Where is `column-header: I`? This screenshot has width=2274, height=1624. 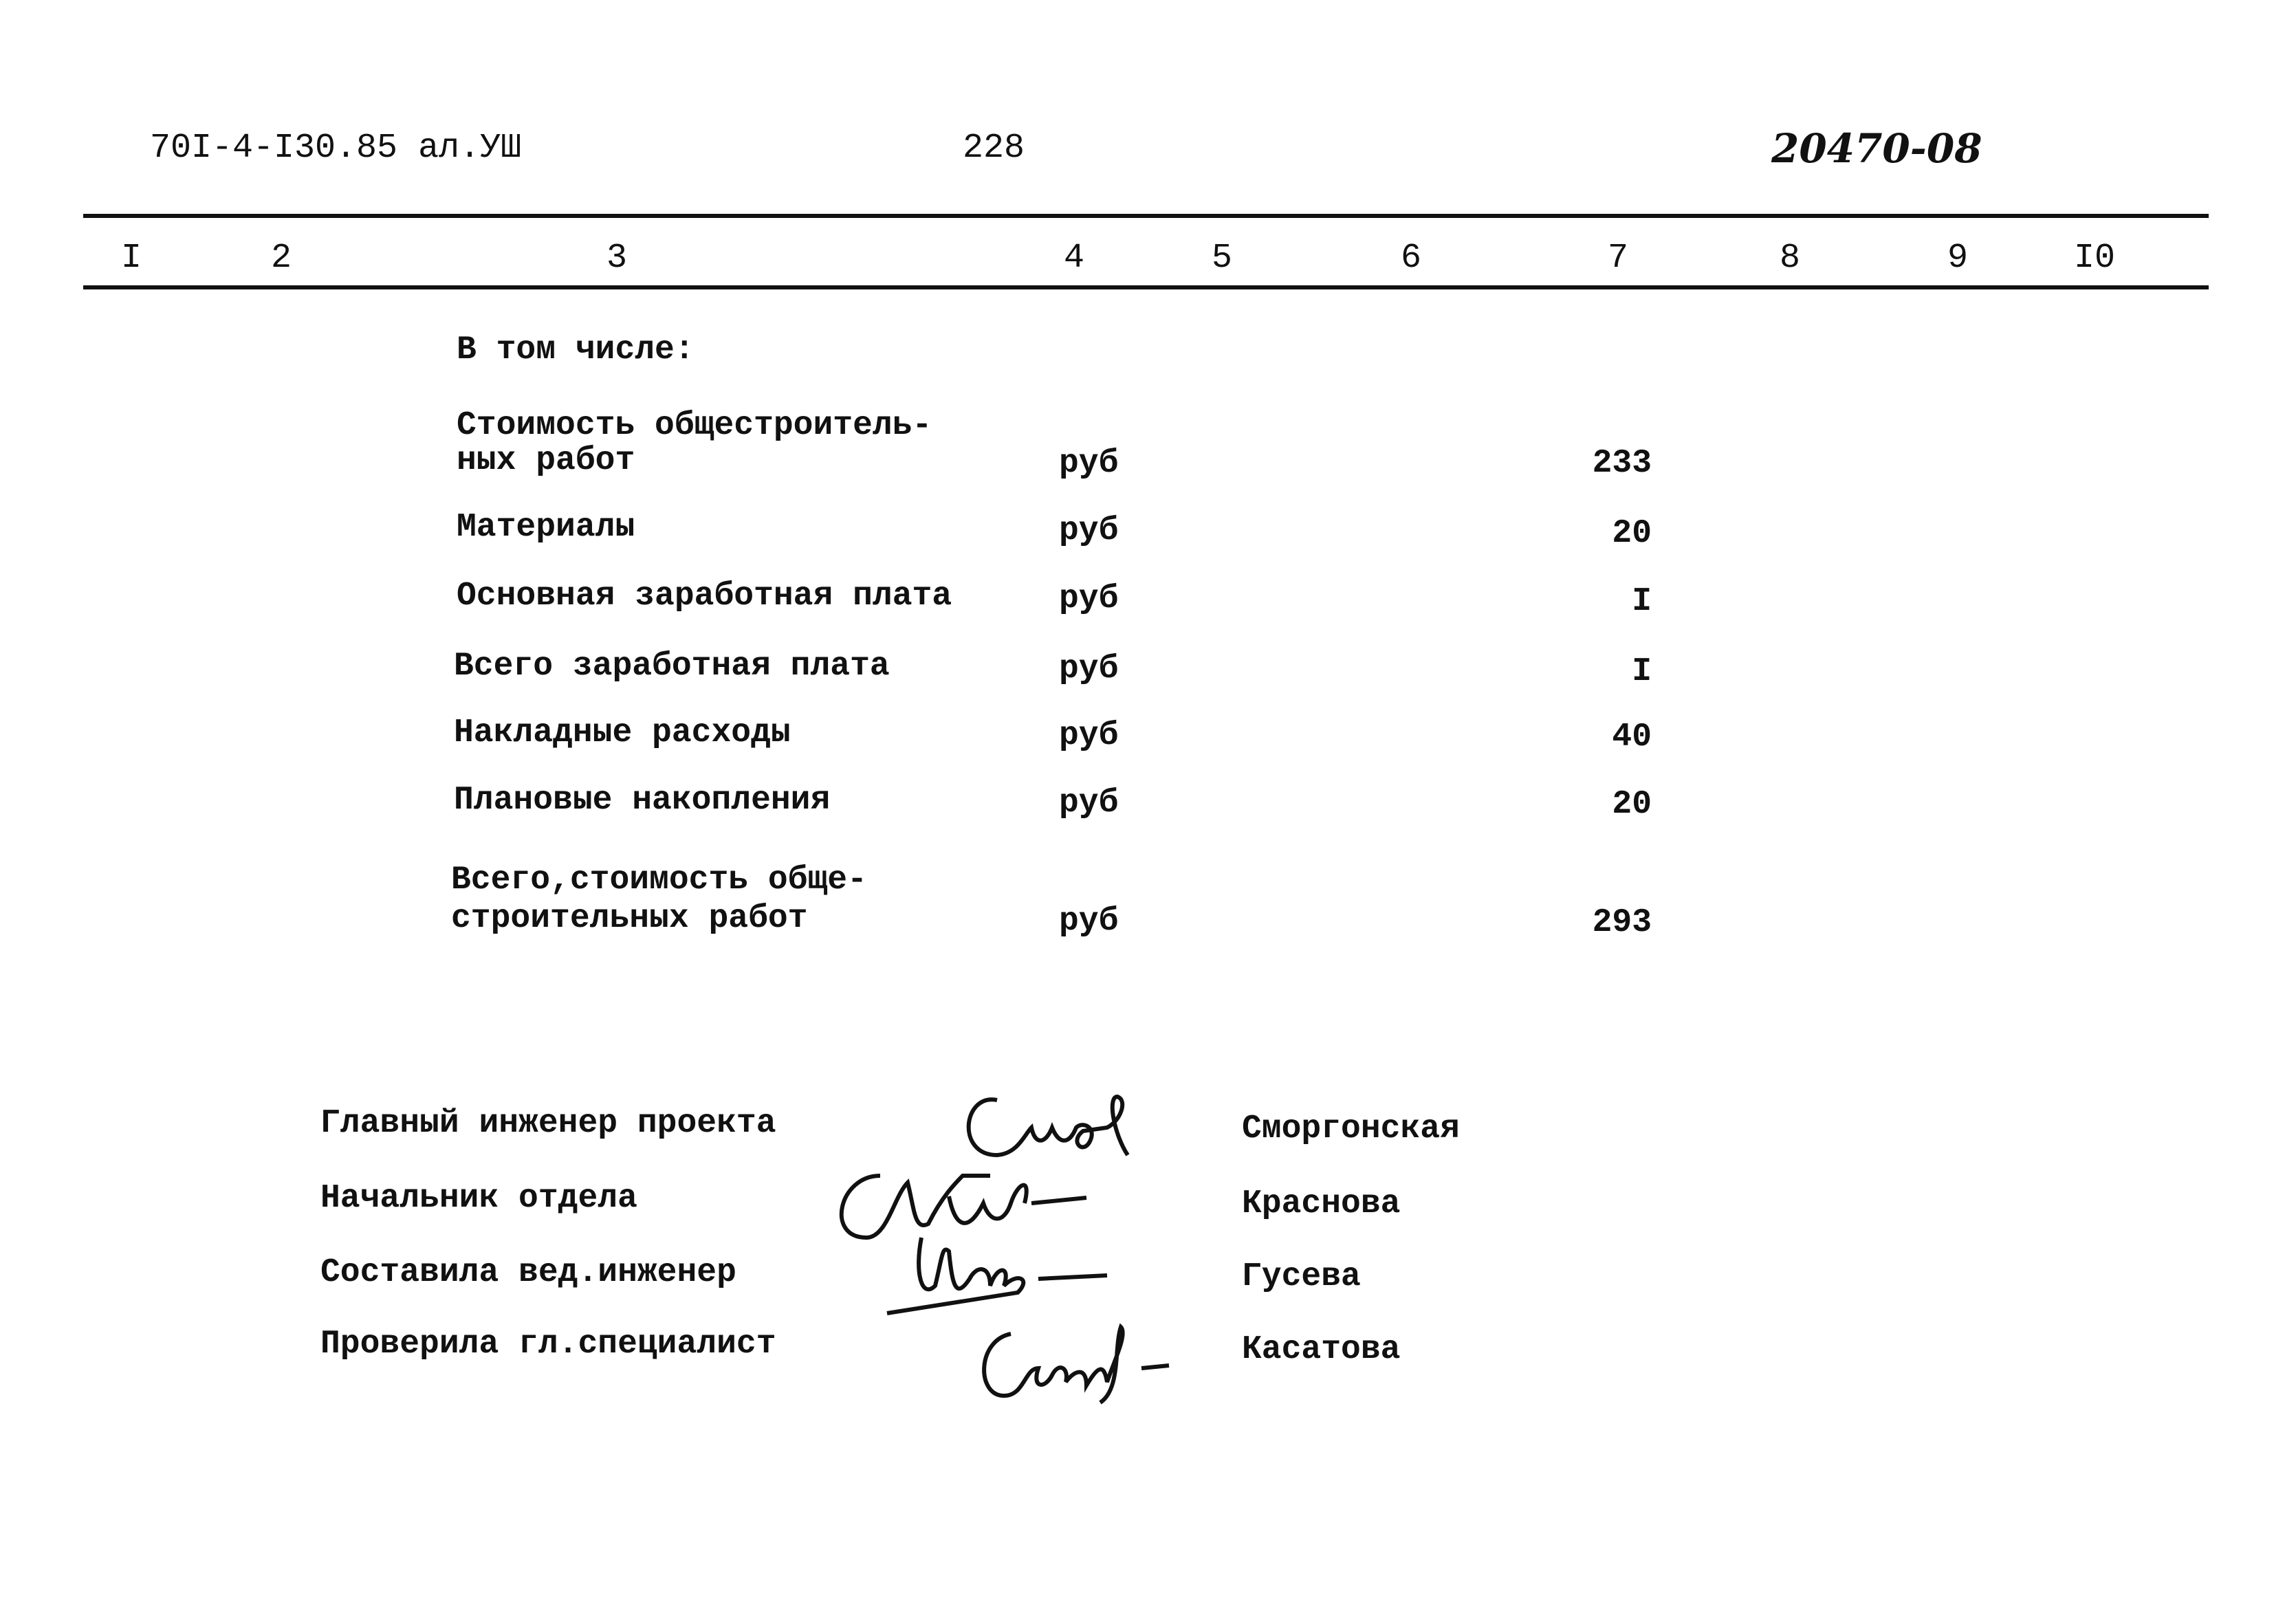 column-header: I is located at coordinates (131, 258).